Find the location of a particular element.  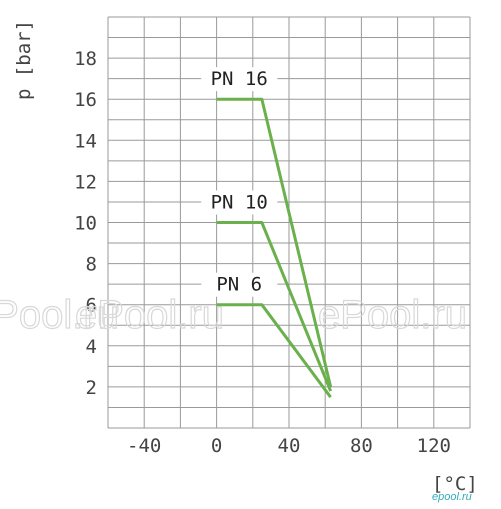

x-tick-label: 0 is located at coordinates (216, 446).